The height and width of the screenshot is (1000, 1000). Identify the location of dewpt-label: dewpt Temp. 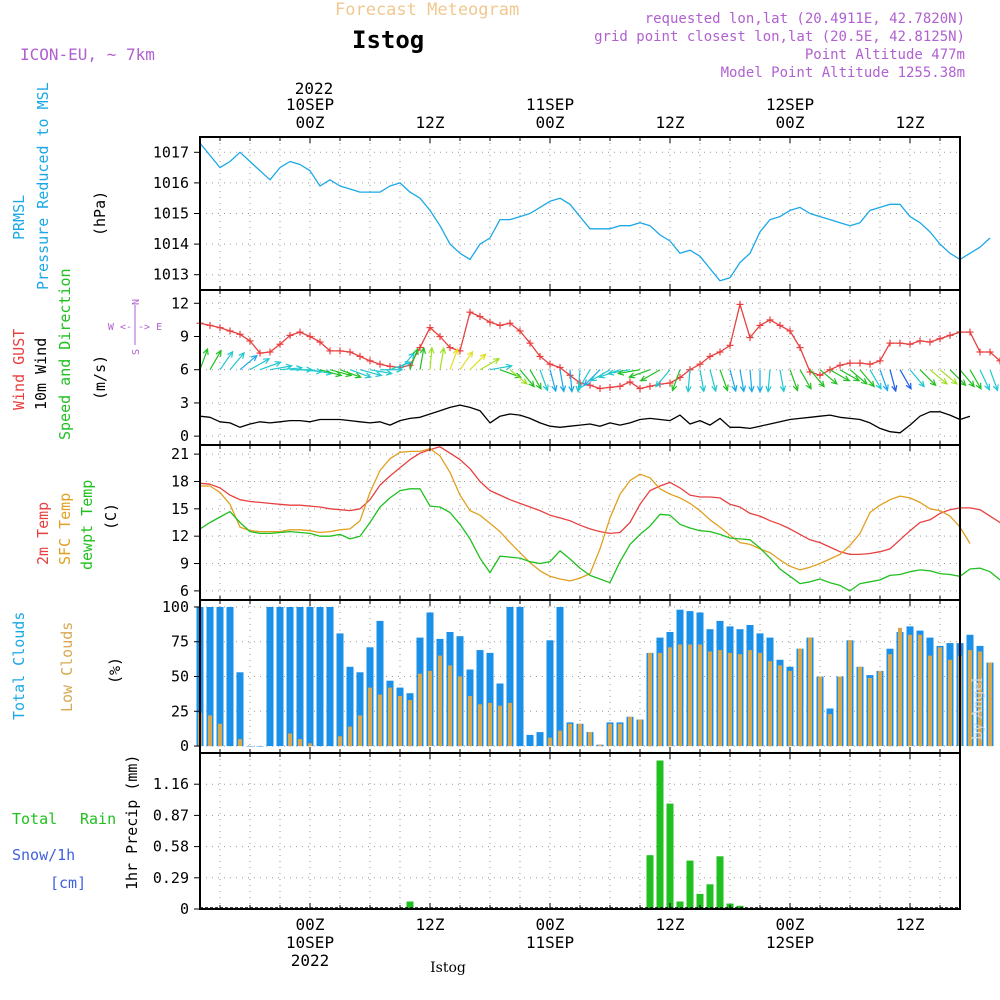
(87, 525).